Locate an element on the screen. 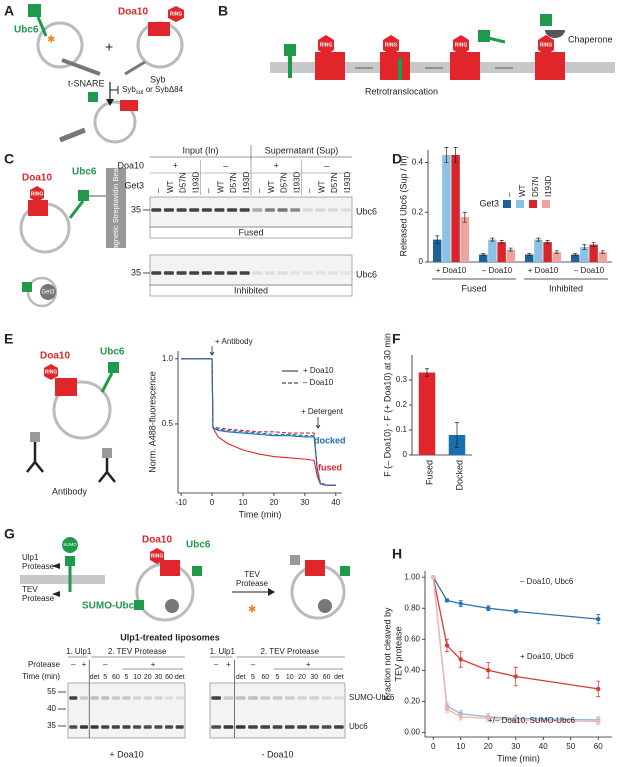  band-label: SUMO-Ubc6 is located at coordinates (372, 697).